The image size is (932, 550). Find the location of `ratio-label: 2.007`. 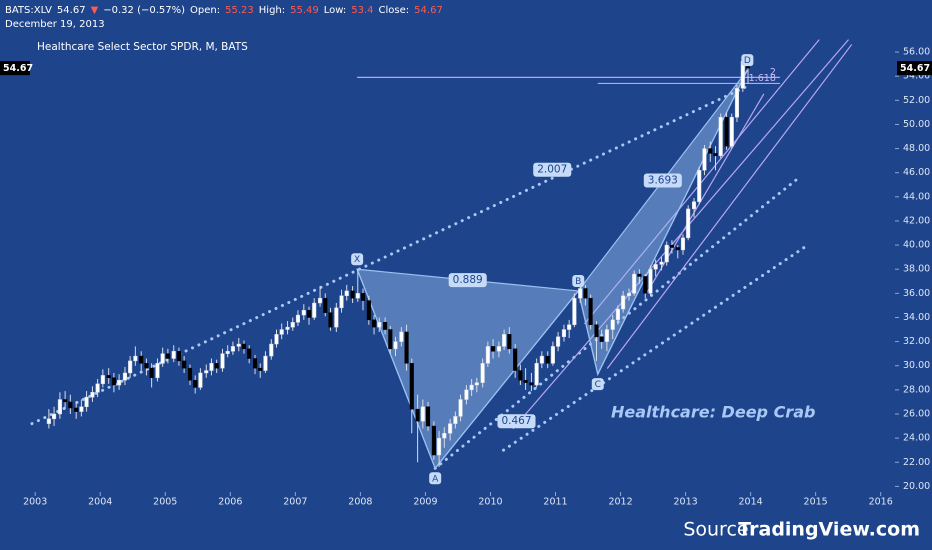

ratio-label: 2.007 is located at coordinates (552, 170).